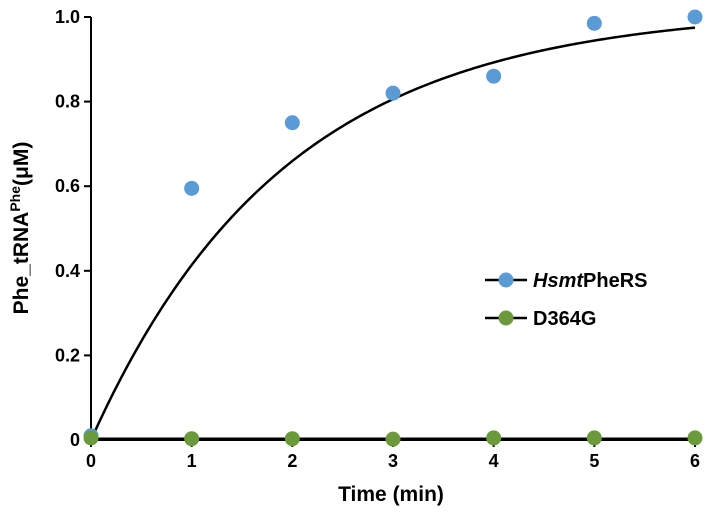  What do you see at coordinates (67, 271) in the screenshot?
I see `y-tick-label: 0.4` at bounding box center [67, 271].